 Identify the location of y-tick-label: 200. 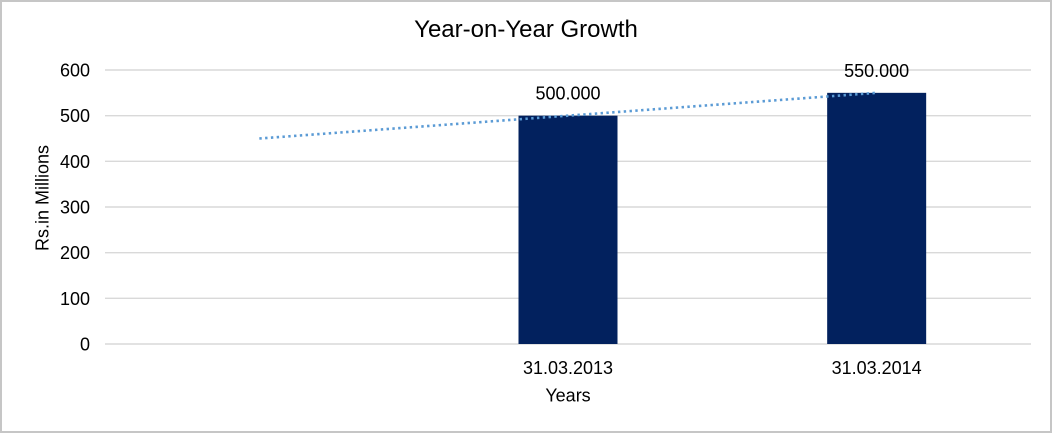
(75, 253).